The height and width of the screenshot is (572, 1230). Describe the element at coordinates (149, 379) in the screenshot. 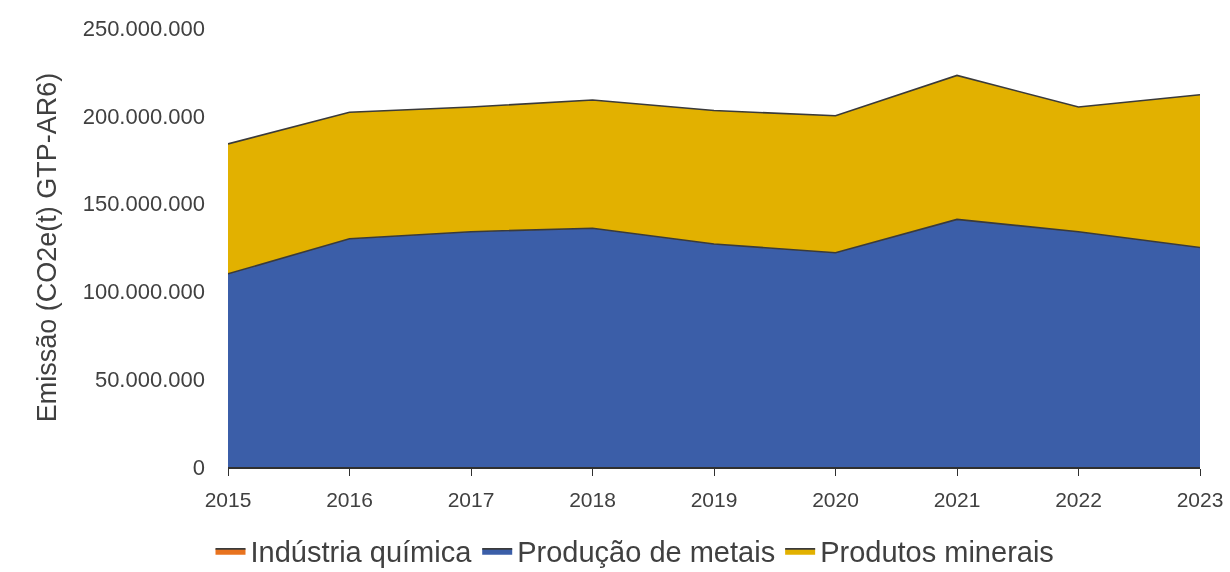

I see `y-tick-label: 50.000.000` at that location.